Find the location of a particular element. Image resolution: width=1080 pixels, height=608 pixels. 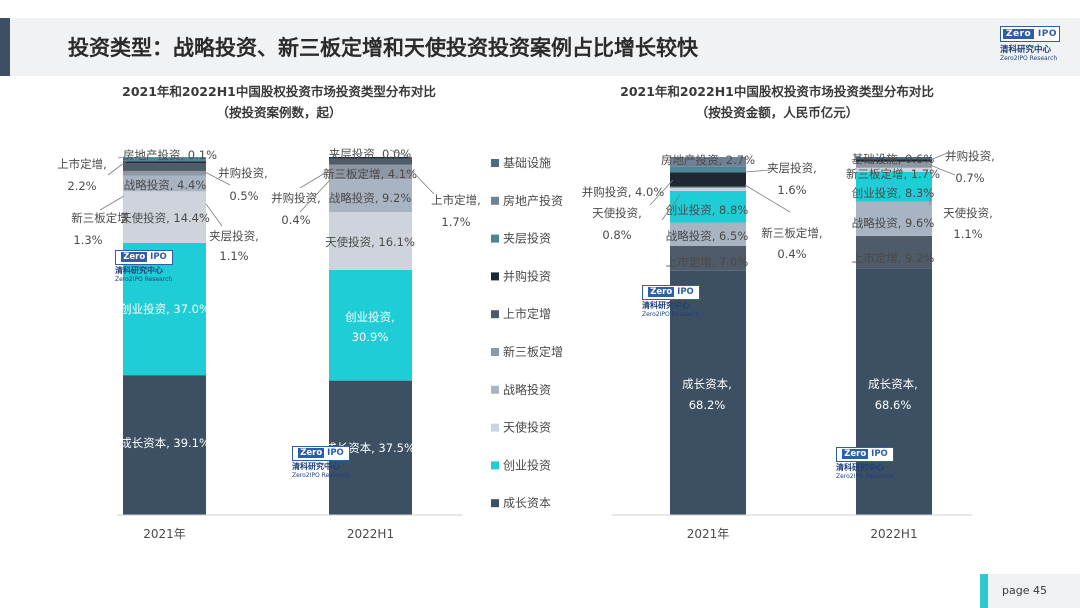

chart2-title: 2021年和2022H1中国股权投资市场投资类型分布对比 is located at coordinates (777, 91).